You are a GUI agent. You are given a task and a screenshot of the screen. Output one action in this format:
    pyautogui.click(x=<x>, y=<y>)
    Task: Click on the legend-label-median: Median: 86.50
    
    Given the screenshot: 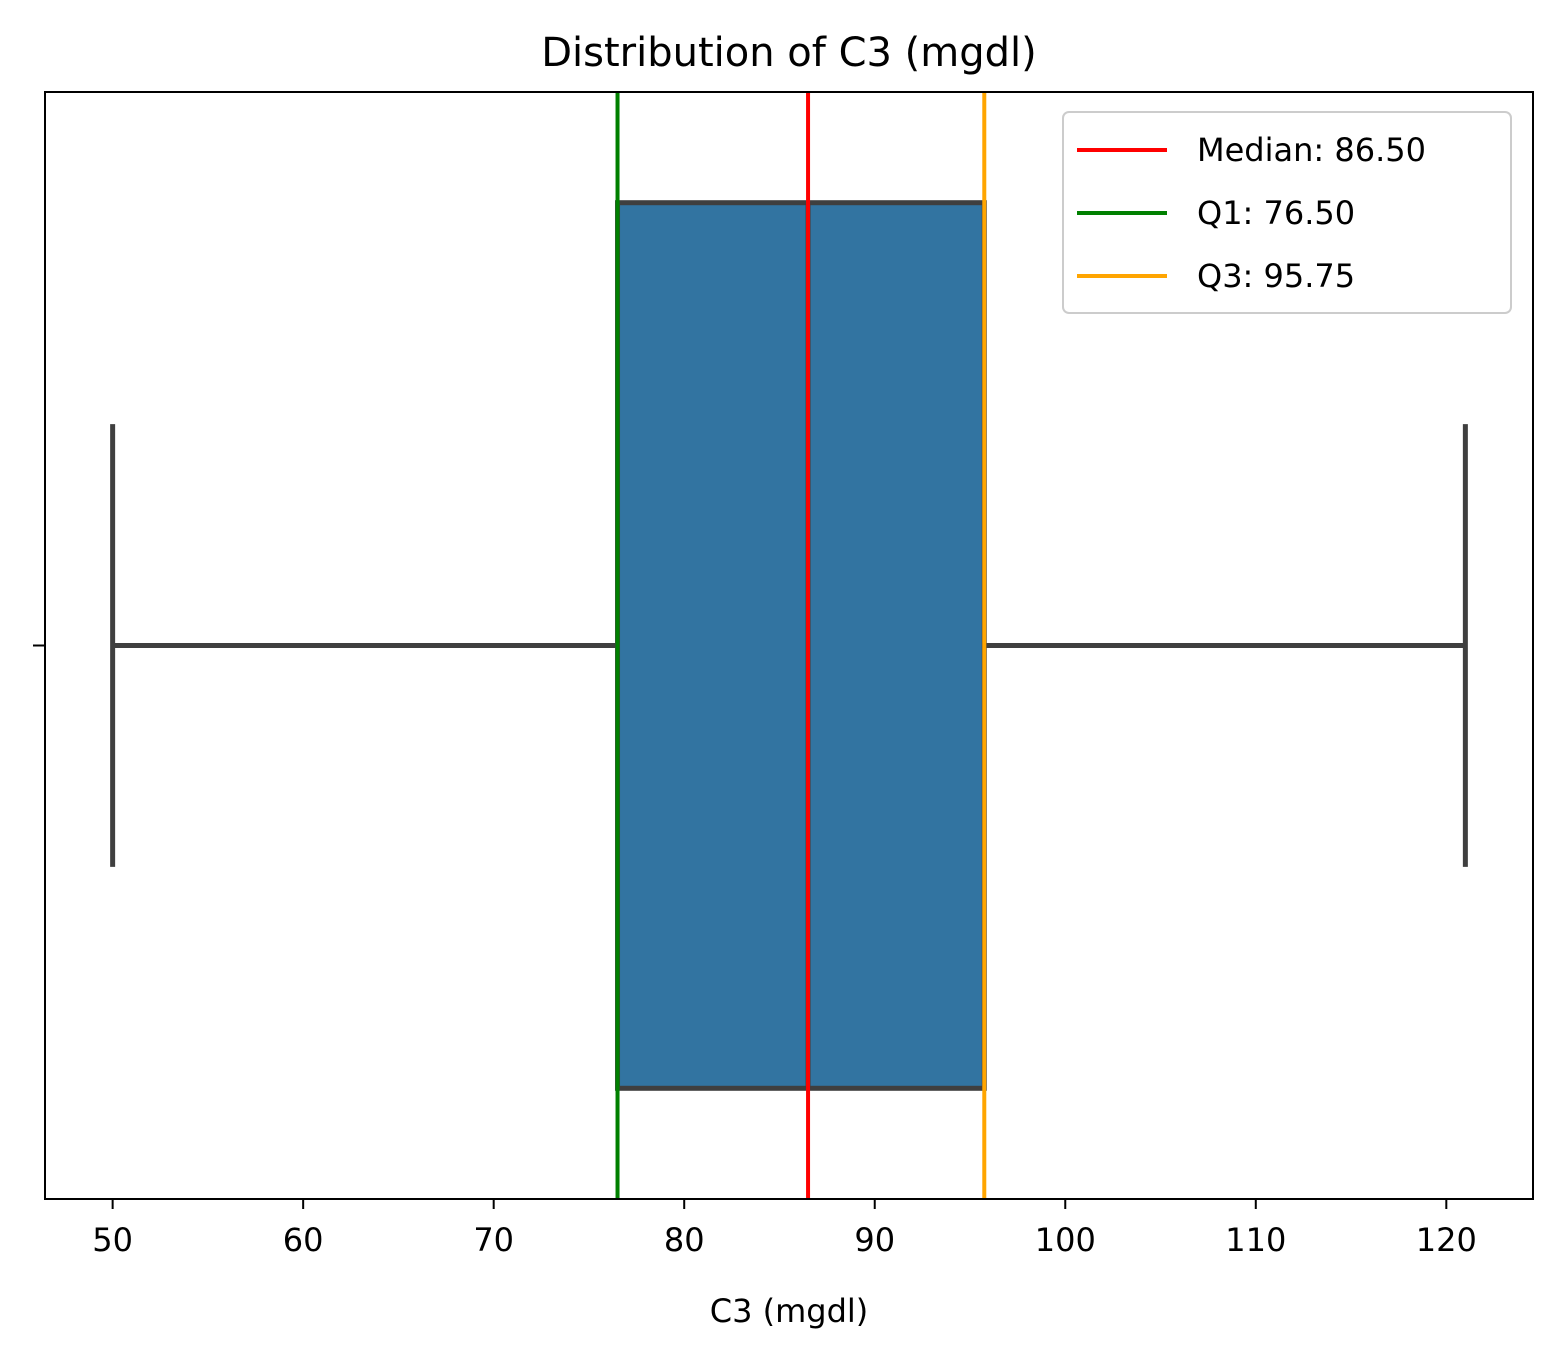 What is the action you would take?
    pyautogui.click(x=1311, y=150)
    